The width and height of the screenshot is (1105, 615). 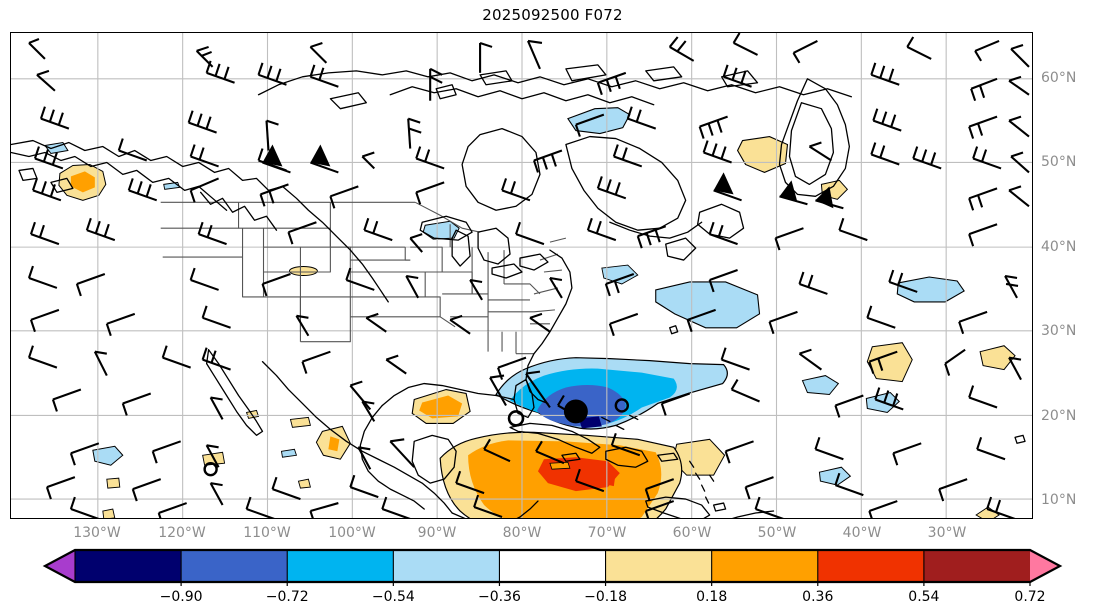 I want to click on coast-greenland-ice-edge, so click(x=811, y=144).